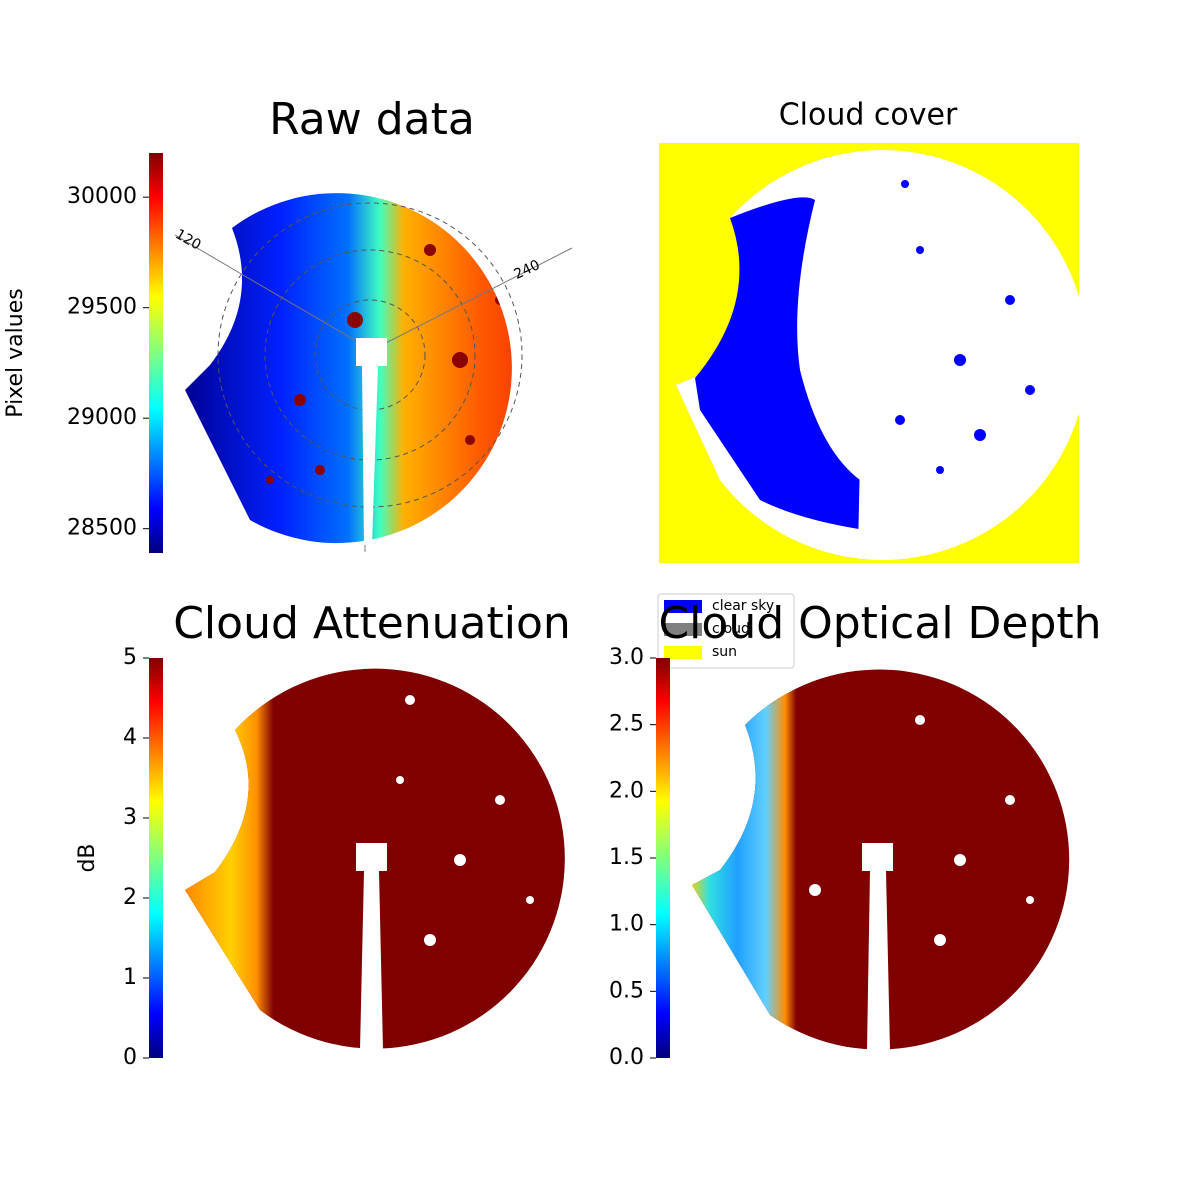 The width and height of the screenshot is (1200, 1200). What do you see at coordinates (626, 724) in the screenshot?
I see `colorbar-tick-label: 2.5` at bounding box center [626, 724].